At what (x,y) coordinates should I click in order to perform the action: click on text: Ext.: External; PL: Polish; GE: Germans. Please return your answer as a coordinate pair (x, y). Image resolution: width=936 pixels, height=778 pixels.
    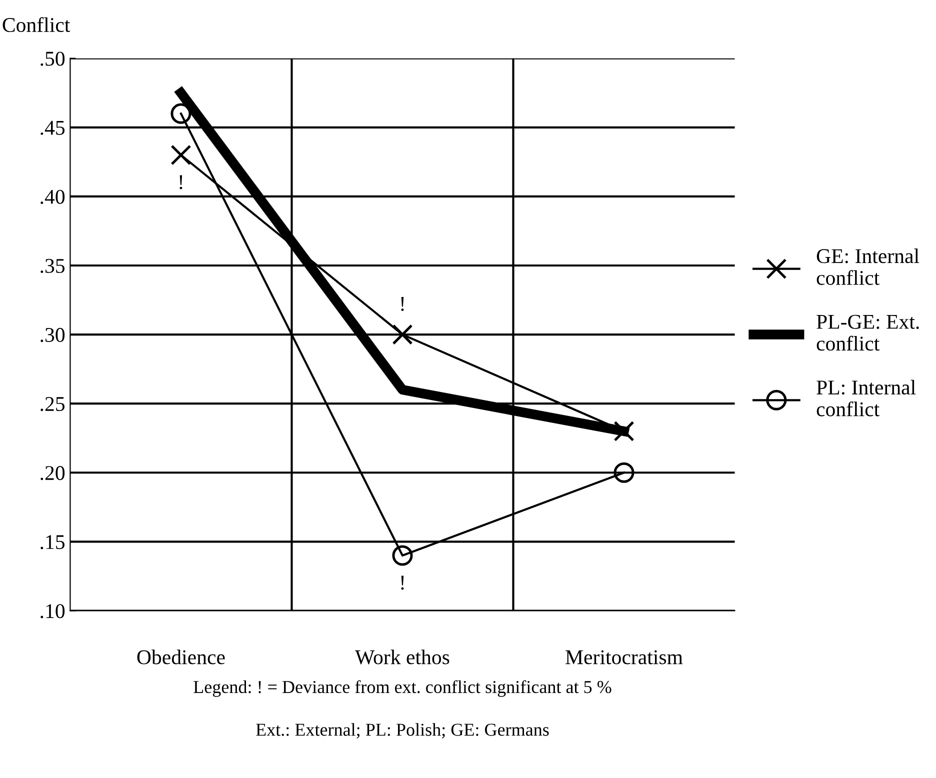
    Looking at the image, I should click on (402, 730).